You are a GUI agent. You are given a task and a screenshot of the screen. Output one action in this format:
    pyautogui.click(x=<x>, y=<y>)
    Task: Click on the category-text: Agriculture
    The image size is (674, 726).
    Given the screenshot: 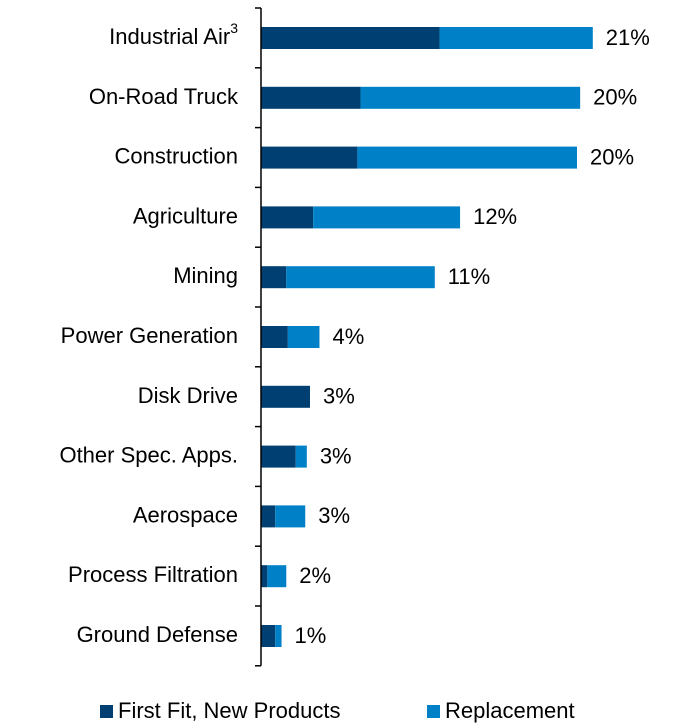 What is the action you would take?
    pyautogui.click(x=185, y=215)
    